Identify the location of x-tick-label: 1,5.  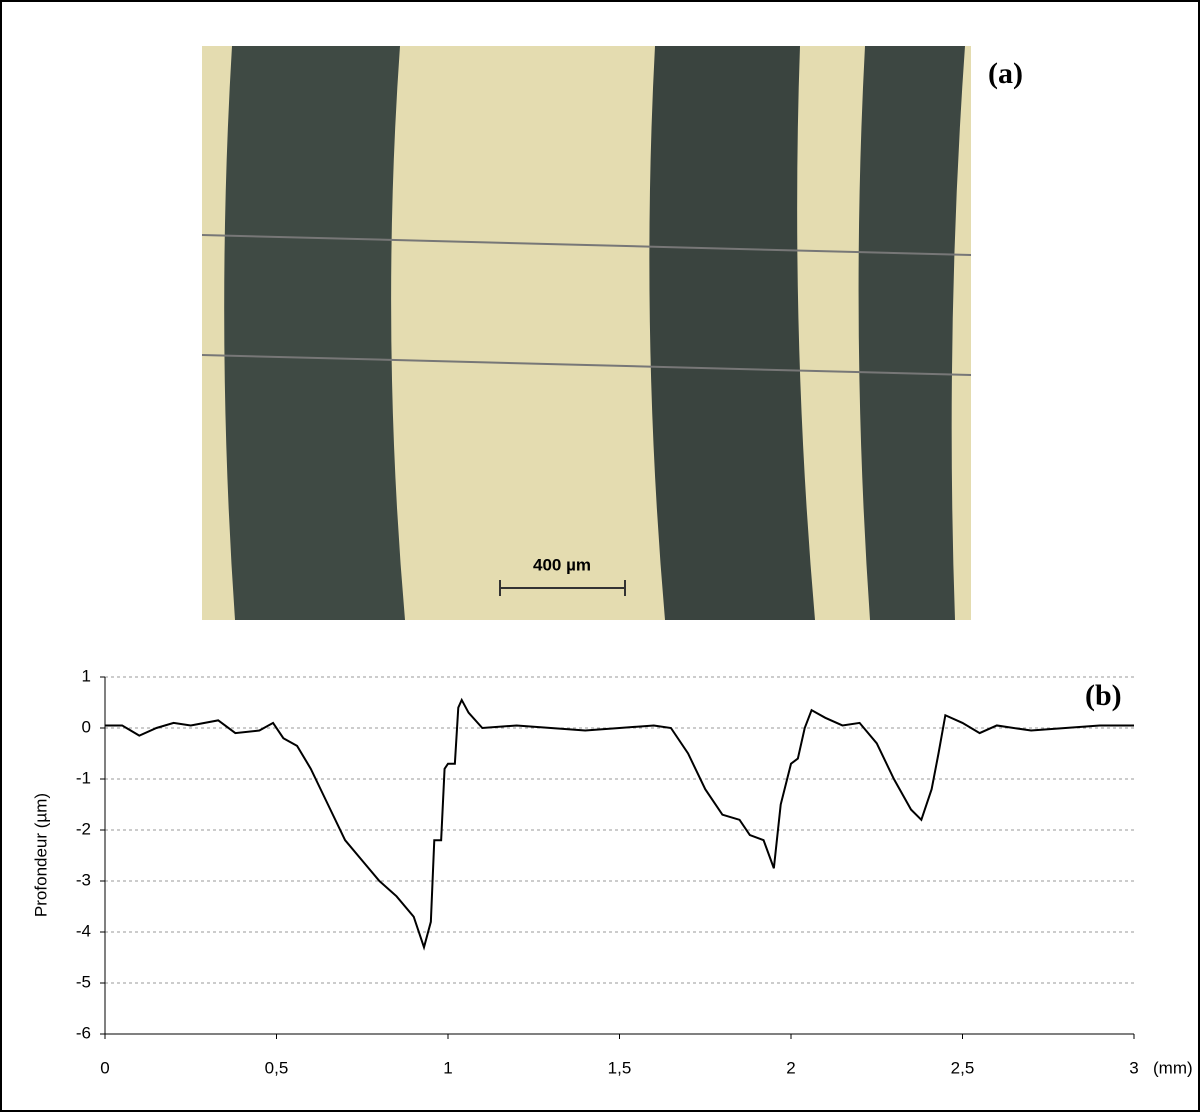
(620, 1067).